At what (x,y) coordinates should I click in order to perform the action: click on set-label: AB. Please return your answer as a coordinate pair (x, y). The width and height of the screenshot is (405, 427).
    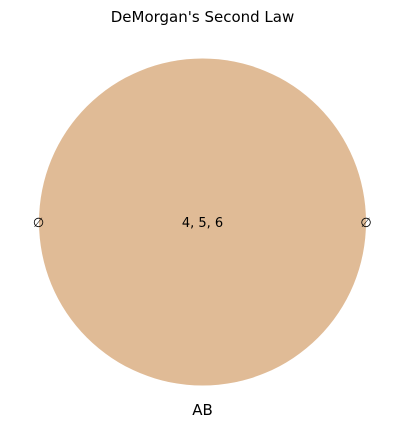
    Looking at the image, I should click on (202, 410).